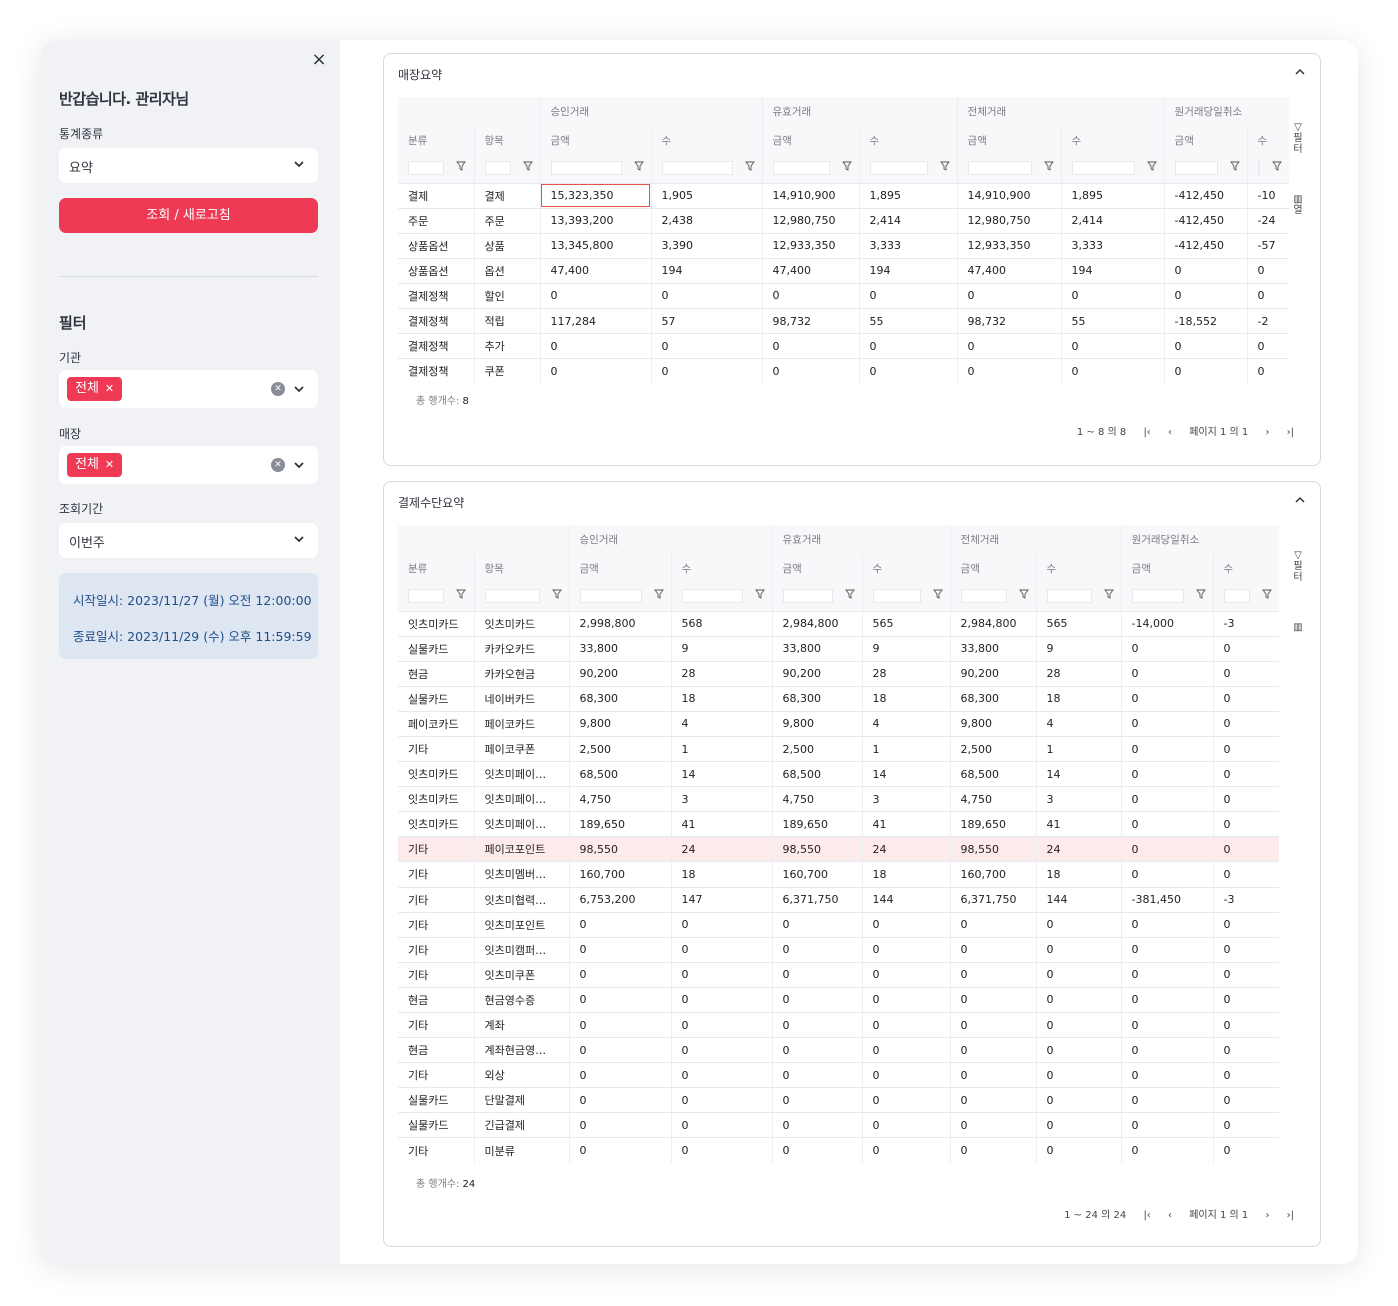 The width and height of the screenshot is (1398, 1306). What do you see at coordinates (506, 245) in the screenshot?
I see `table-cell: 상품` at bounding box center [506, 245].